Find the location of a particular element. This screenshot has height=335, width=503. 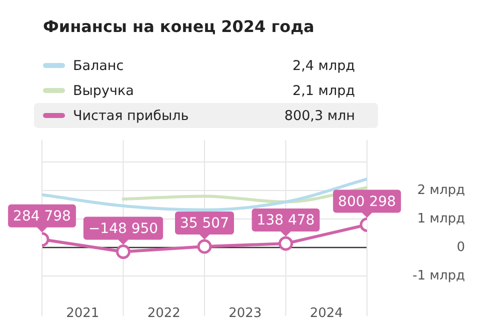

y-tick-label: 1 млрд is located at coordinates (441, 218).